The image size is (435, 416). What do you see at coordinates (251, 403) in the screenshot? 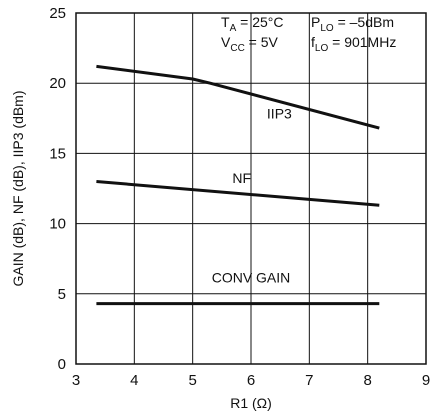
I see `x-axis-title: R1 (Ω)` at bounding box center [251, 403].